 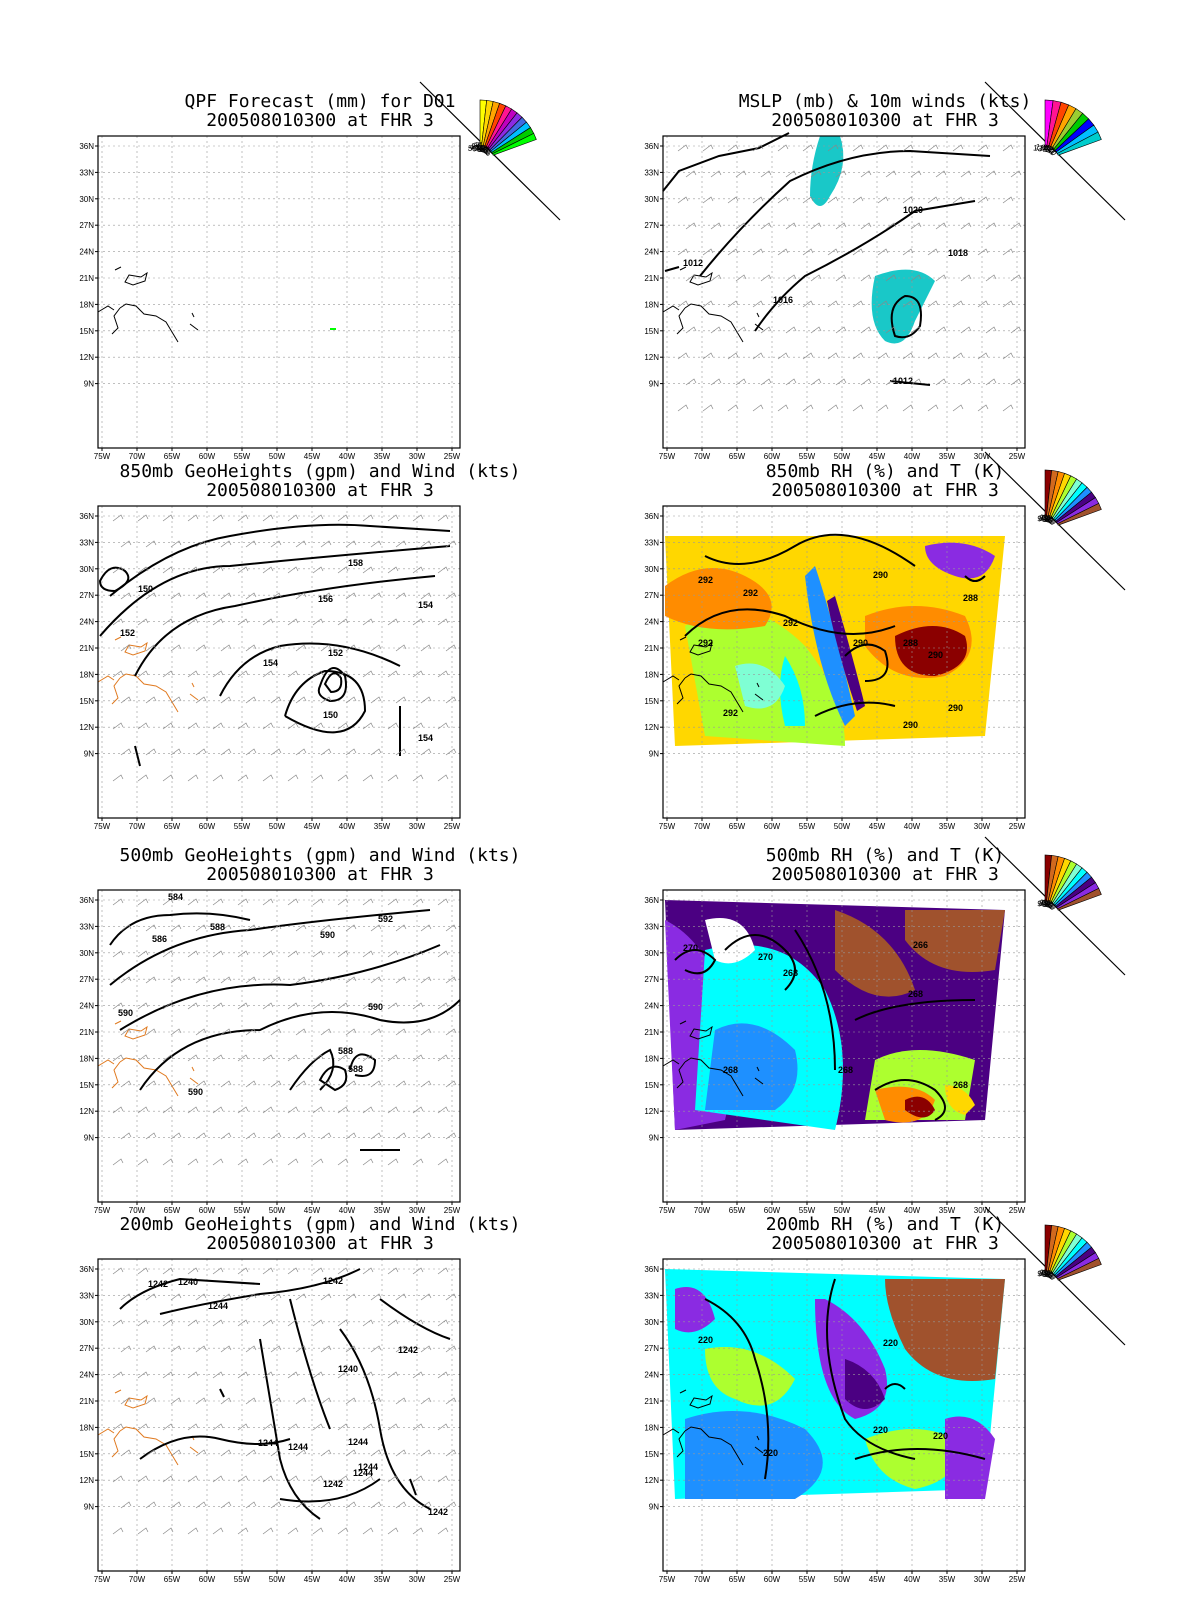 What do you see at coordinates (325, 599) in the screenshot?
I see `contour-label: 156` at bounding box center [325, 599].